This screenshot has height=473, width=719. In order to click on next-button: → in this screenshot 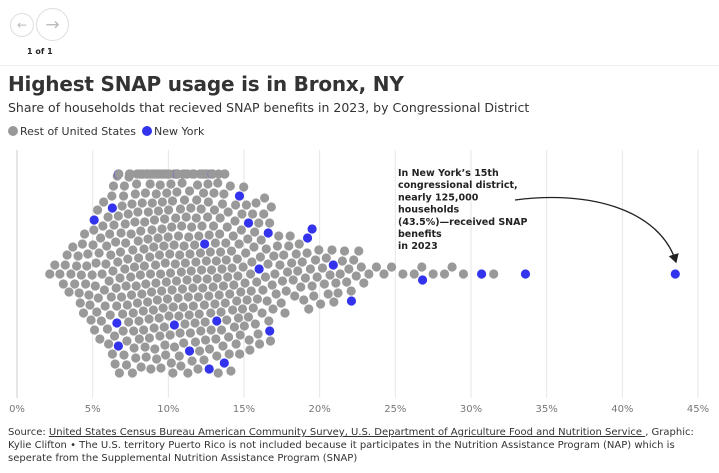, I will do `click(52, 24)`.